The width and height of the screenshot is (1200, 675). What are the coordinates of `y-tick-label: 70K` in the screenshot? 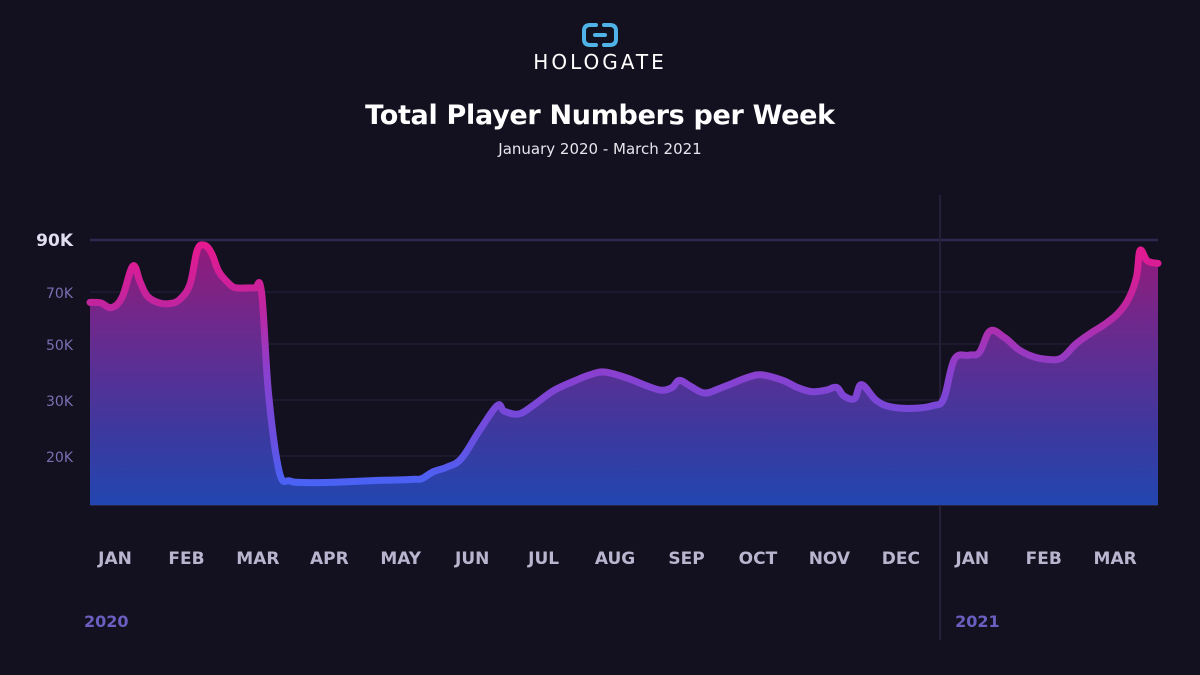 It's located at (60, 294).